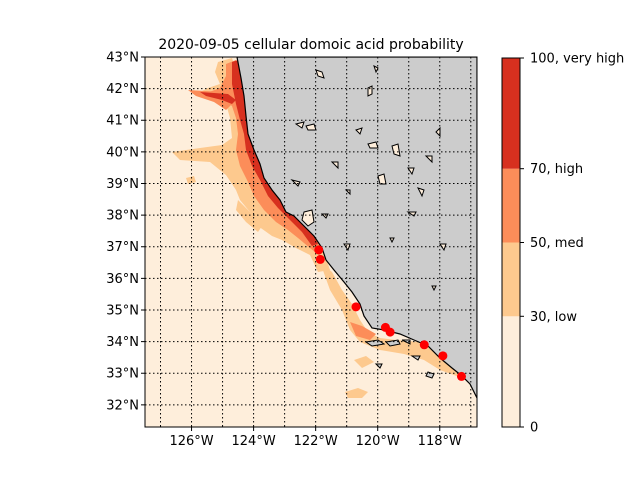 The image size is (640, 480). What do you see at coordinates (368, 178) in the screenshot?
I see `inland-lakes` at bounding box center [368, 178].